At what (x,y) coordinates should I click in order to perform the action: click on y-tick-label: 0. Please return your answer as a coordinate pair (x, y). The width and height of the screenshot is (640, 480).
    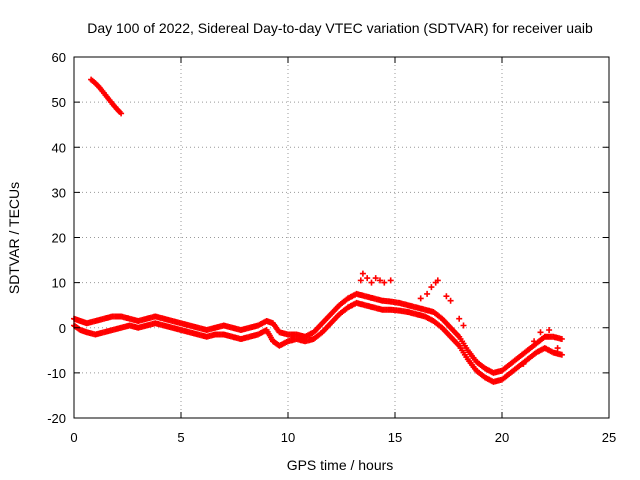
    Looking at the image, I should click on (62, 328).